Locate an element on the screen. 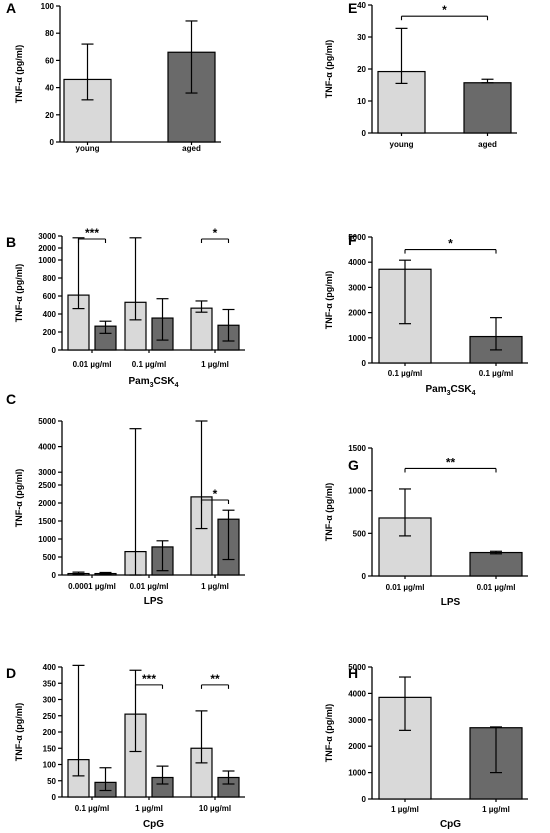 This screenshot has height=833, width=550. y-tick-label-D: 350 is located at coordinates (50, 683).